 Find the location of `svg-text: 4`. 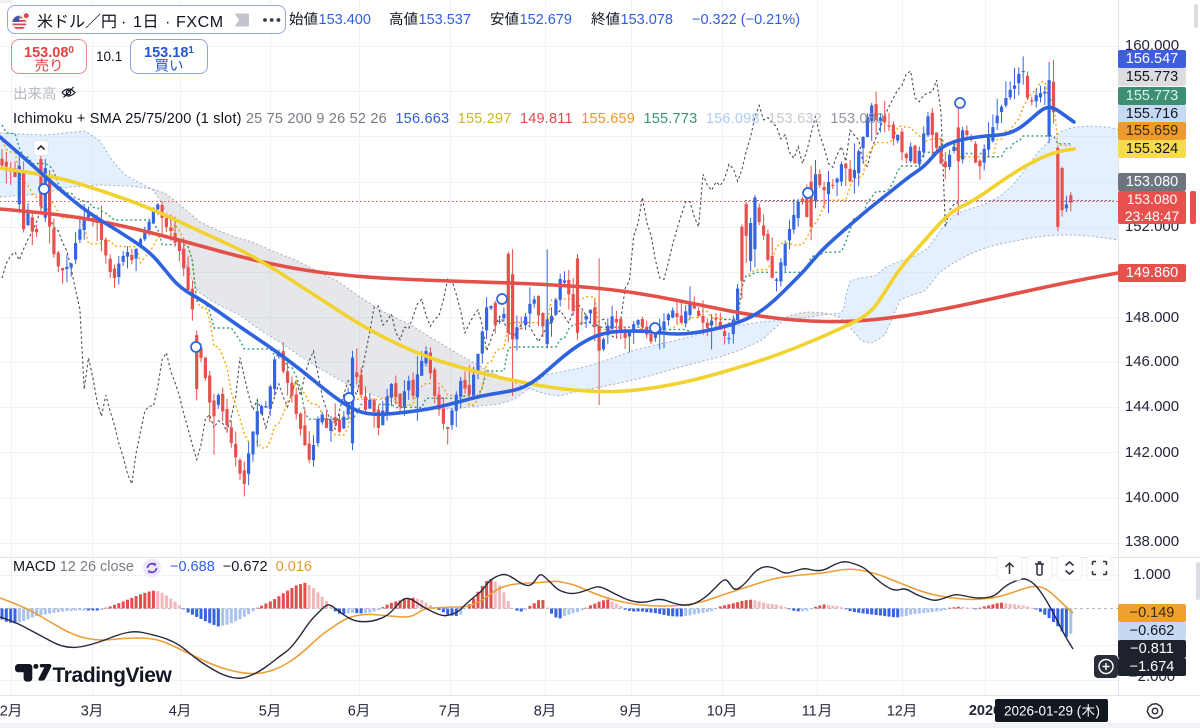

svg-text: 4 is located at coordinates (173, 712).